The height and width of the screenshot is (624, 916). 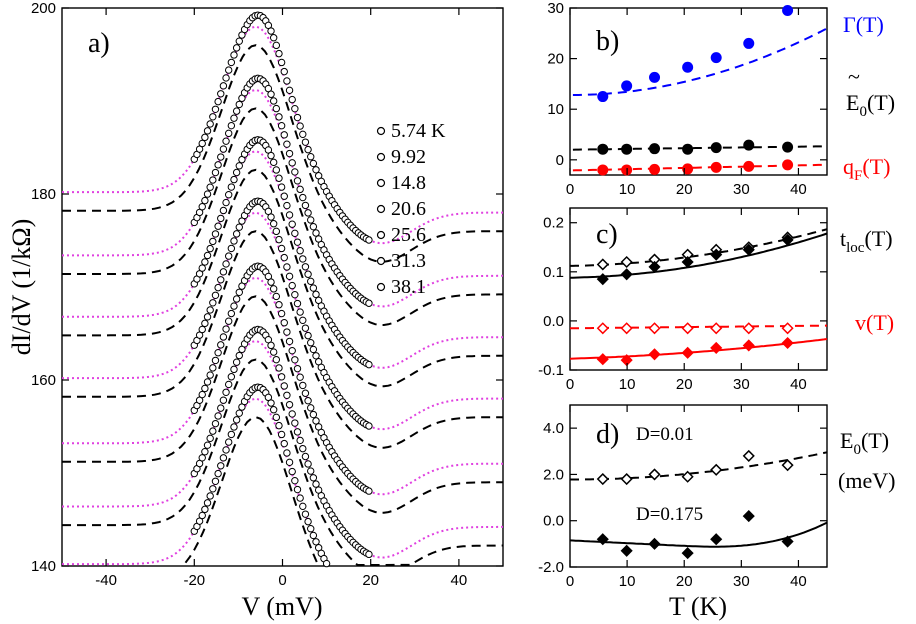 I want to click on y-tick-label: 200, so click(x=43, y=8).